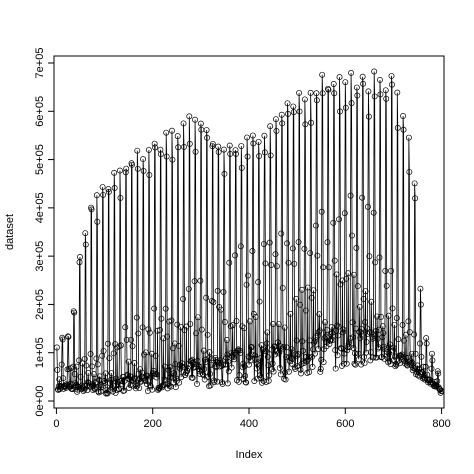 This screenshot has width=474, height=474. I want to click on y-tick-label: 7e+05, so click(40, 63).